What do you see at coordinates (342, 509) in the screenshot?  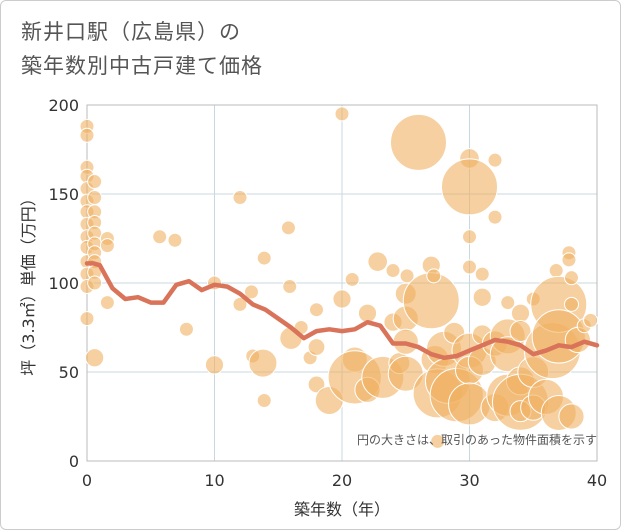 I see `x-axis-label: 築年数（年）` at bounding box center [342, 509].